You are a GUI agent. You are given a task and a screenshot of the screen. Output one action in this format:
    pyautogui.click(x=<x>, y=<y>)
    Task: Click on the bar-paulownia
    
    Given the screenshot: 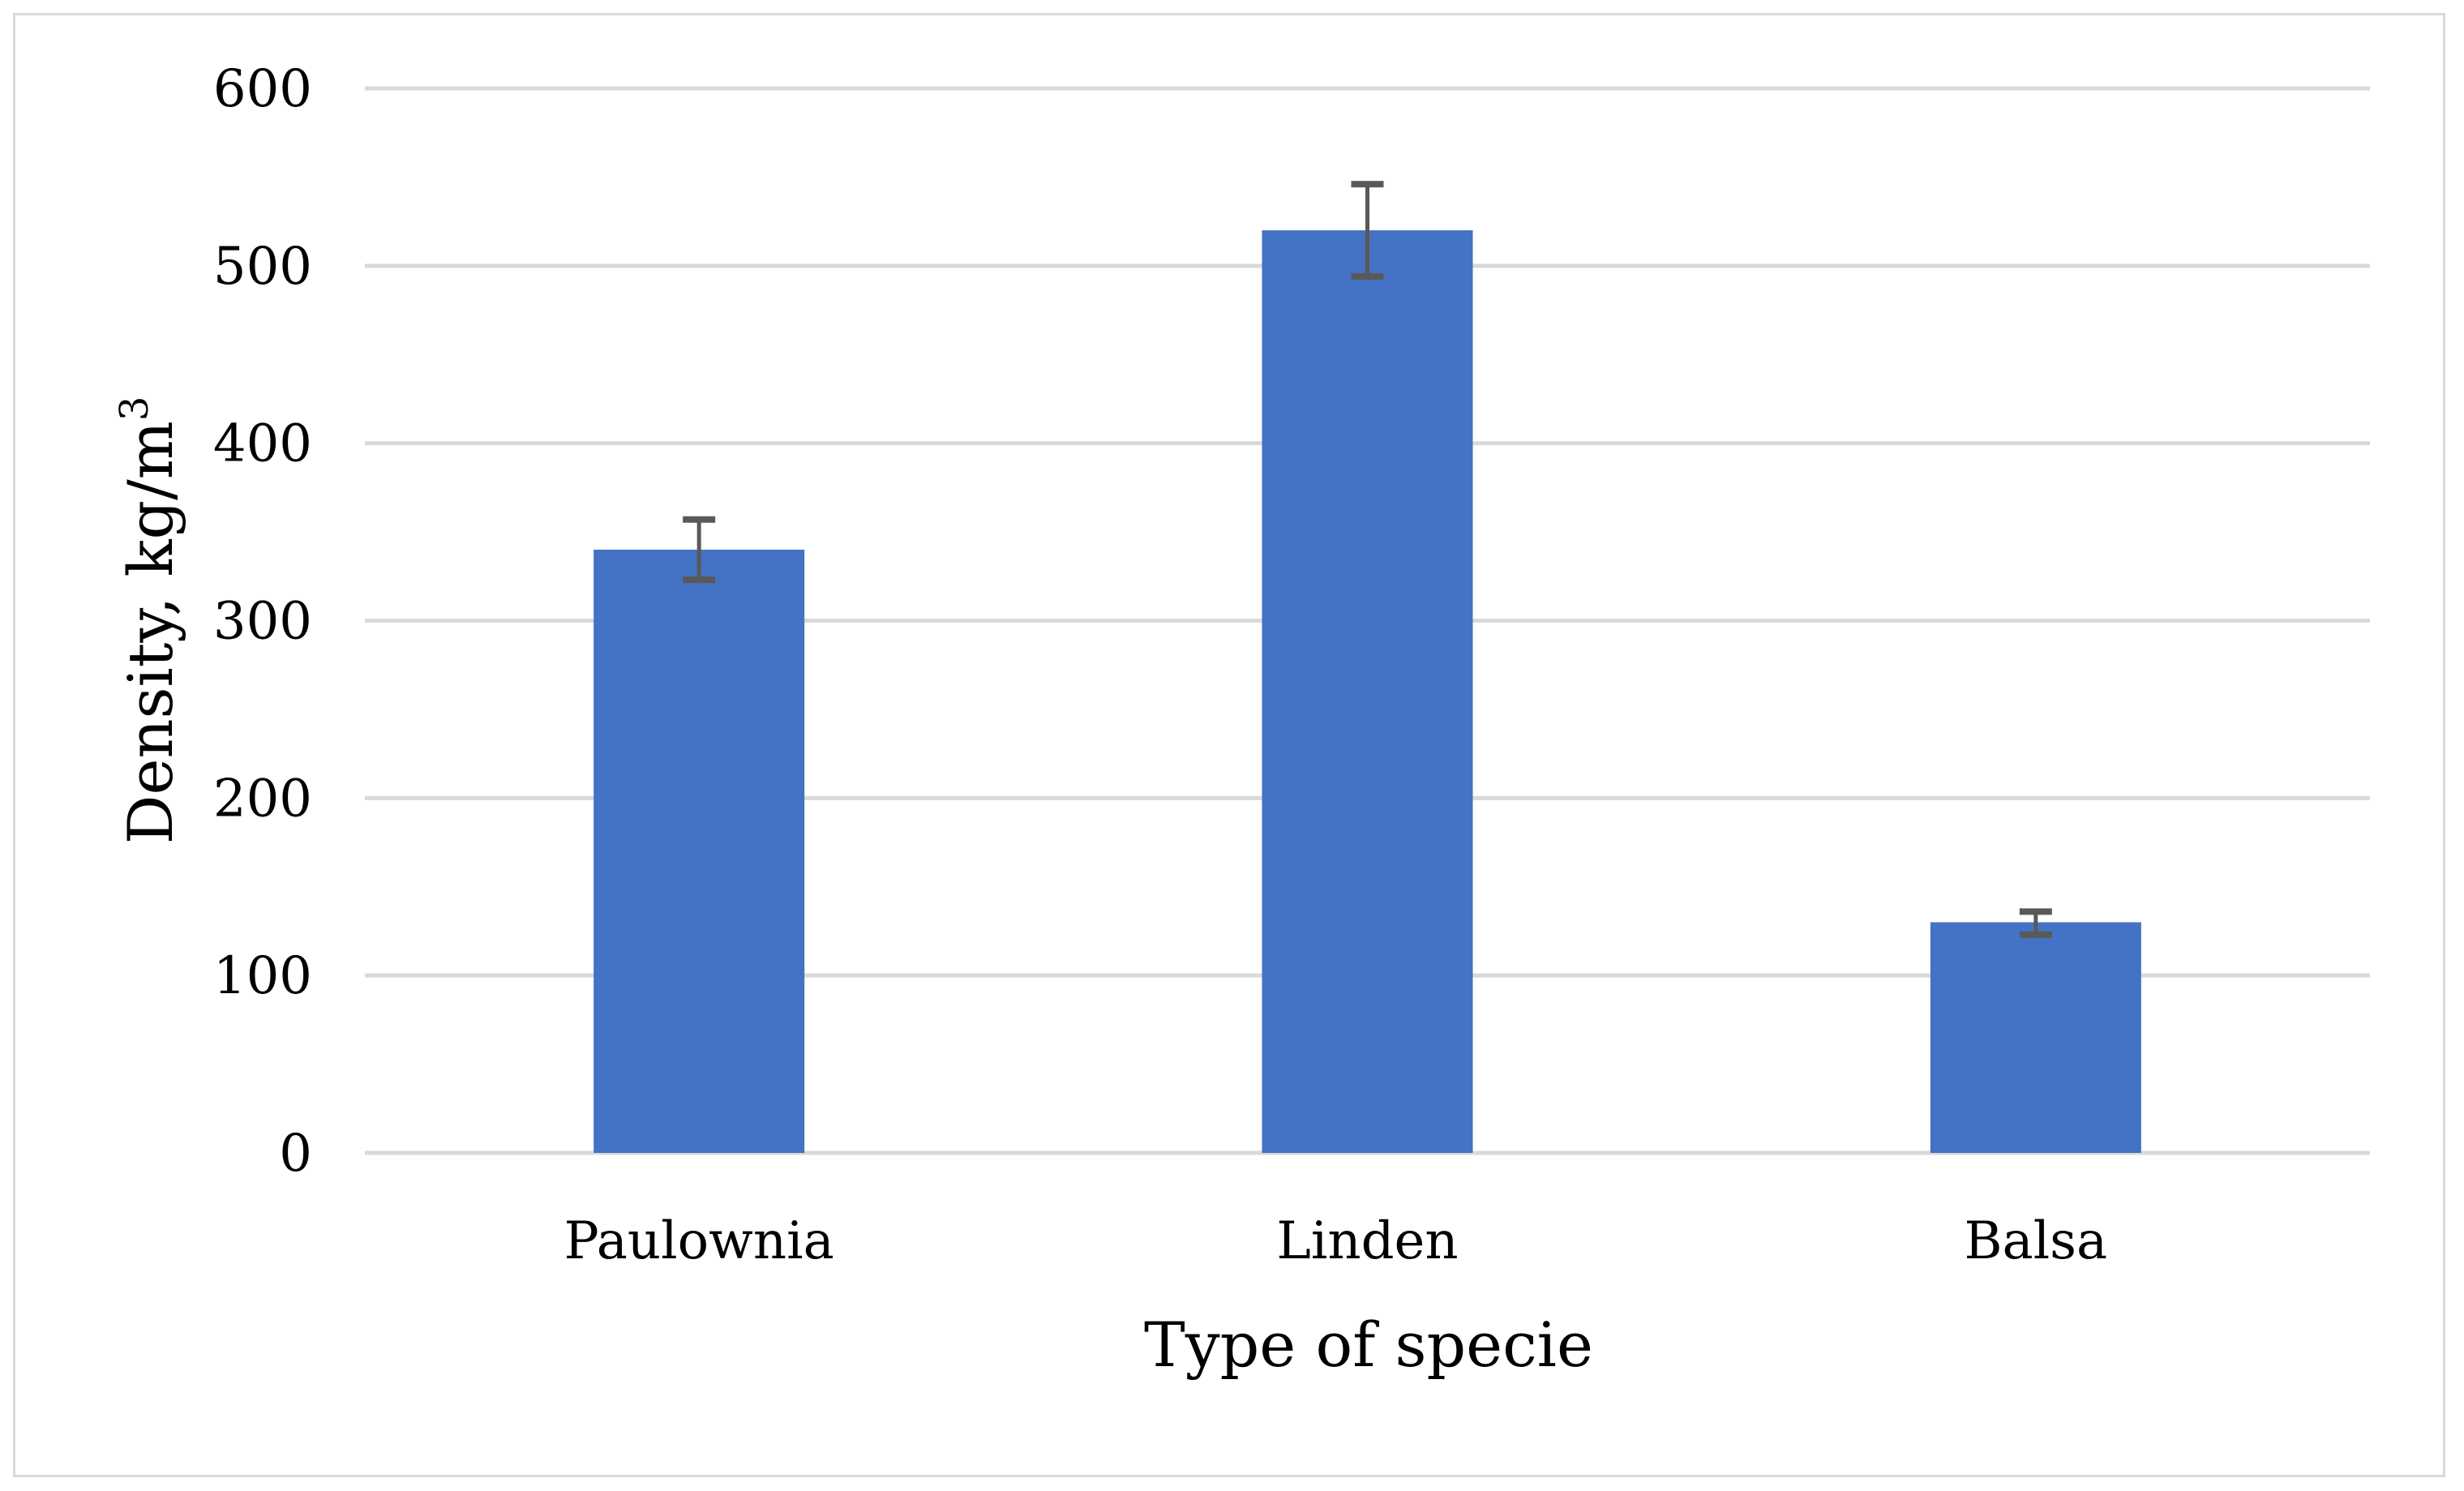 What is the action you would take?
    pyautogui.click(x=699, y=851)
    